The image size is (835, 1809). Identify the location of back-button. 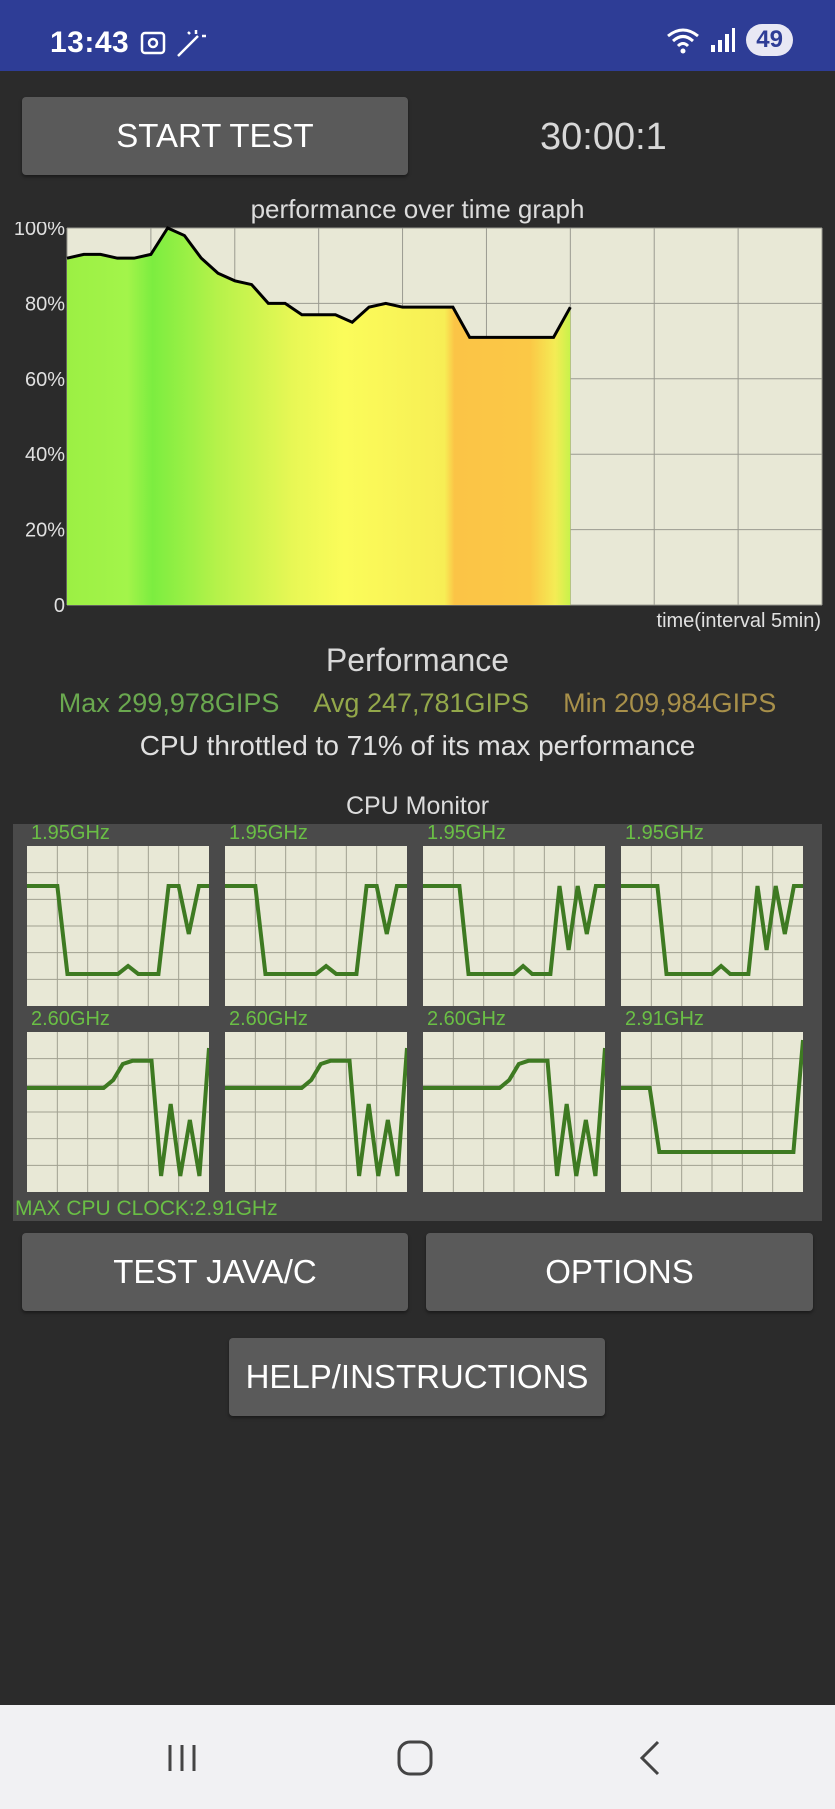
(650, 1758).